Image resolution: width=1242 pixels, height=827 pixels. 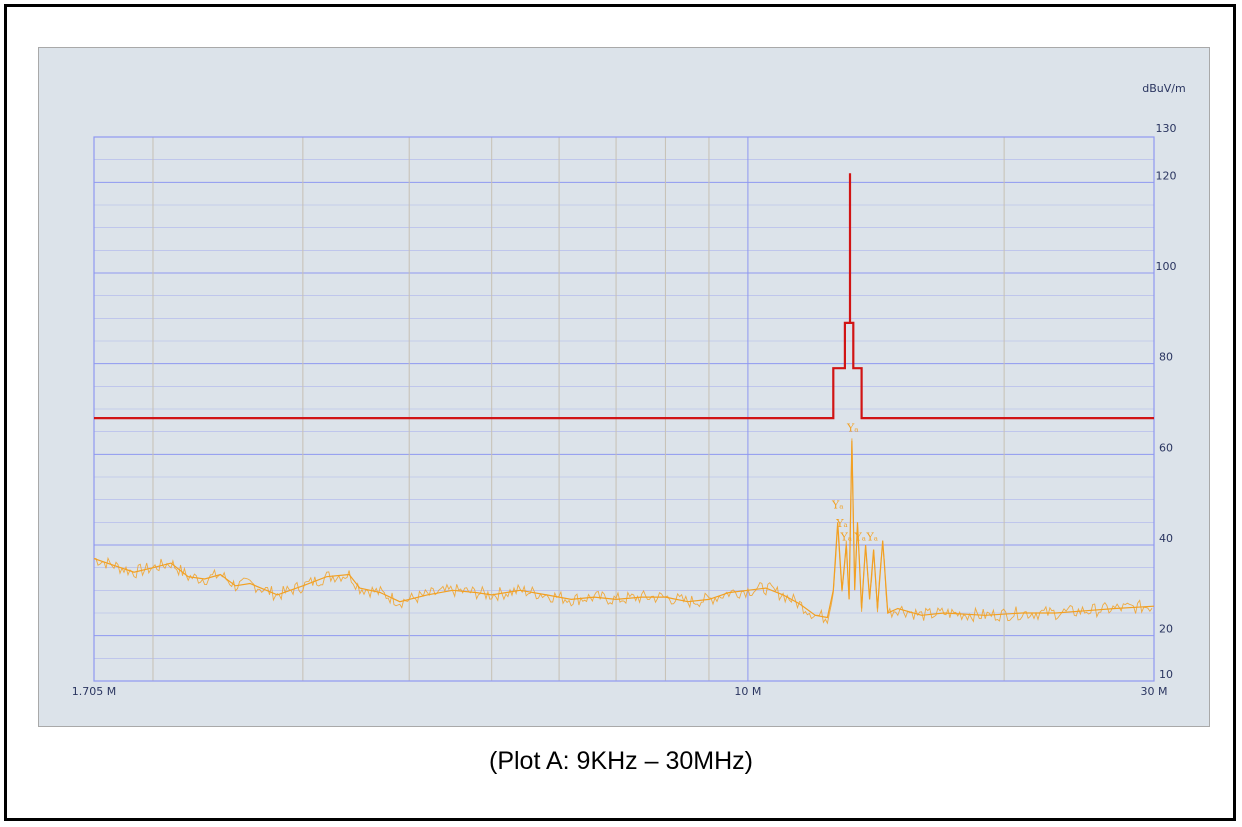 What do you see at coordinates (94, 691) in the screenshot?
I see `x-tick-label: 1.705 M` at bounding box center [94, 691].